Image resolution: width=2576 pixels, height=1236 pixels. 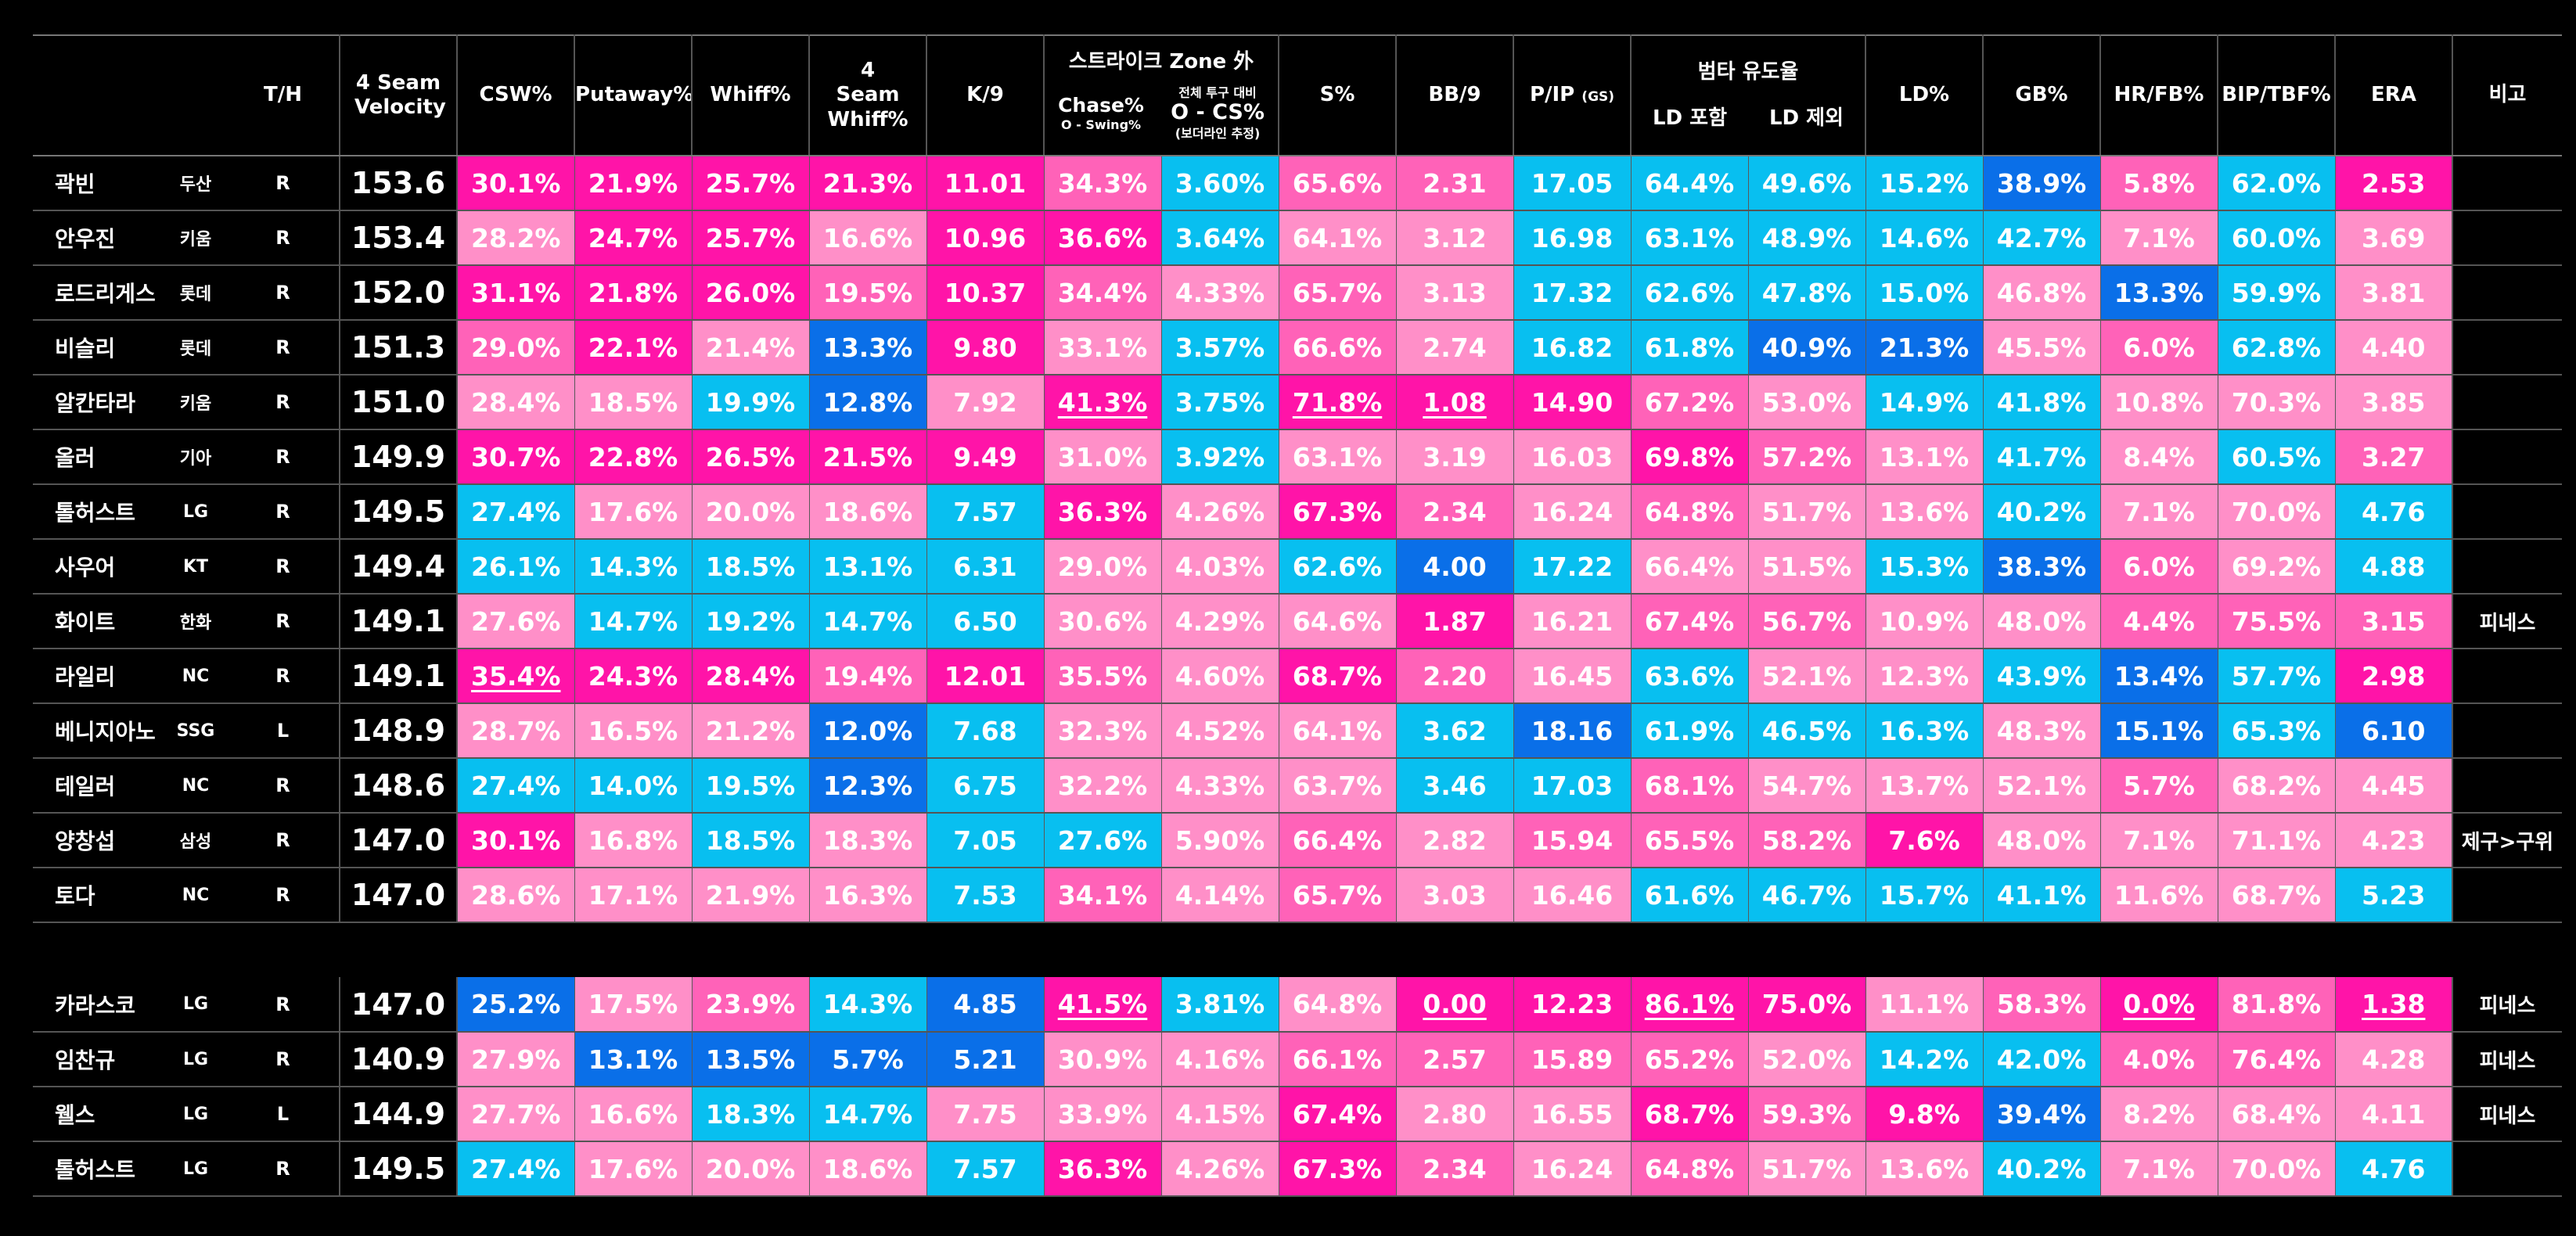 I want to click on stat-pip: 15.94, so click(x=1572, y=840).